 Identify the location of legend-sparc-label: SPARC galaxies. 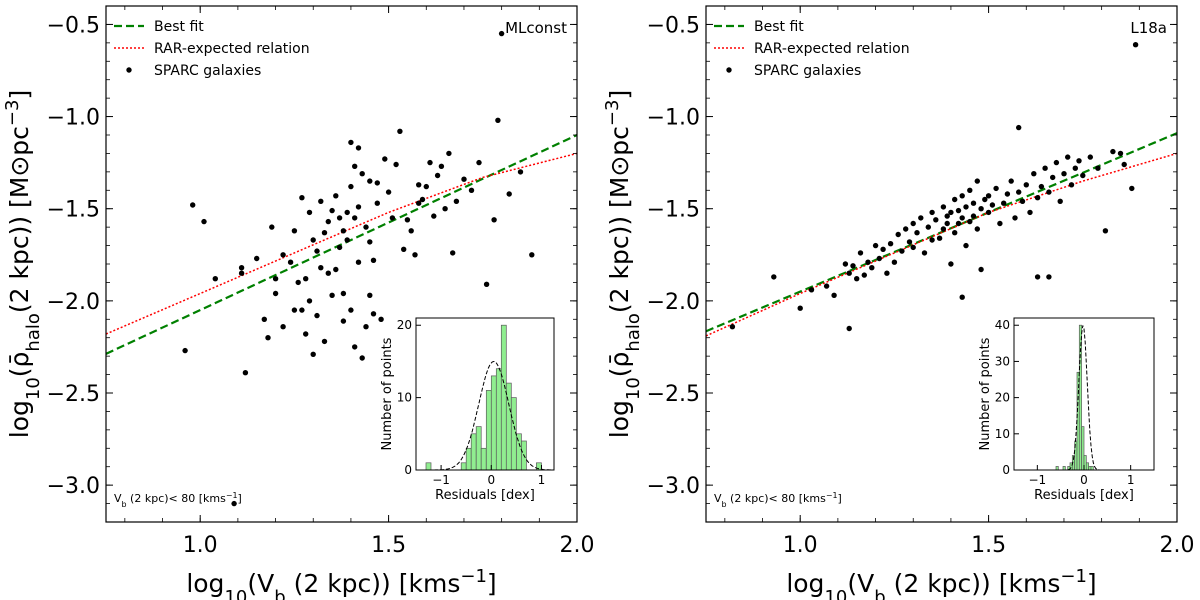
(807, 71).